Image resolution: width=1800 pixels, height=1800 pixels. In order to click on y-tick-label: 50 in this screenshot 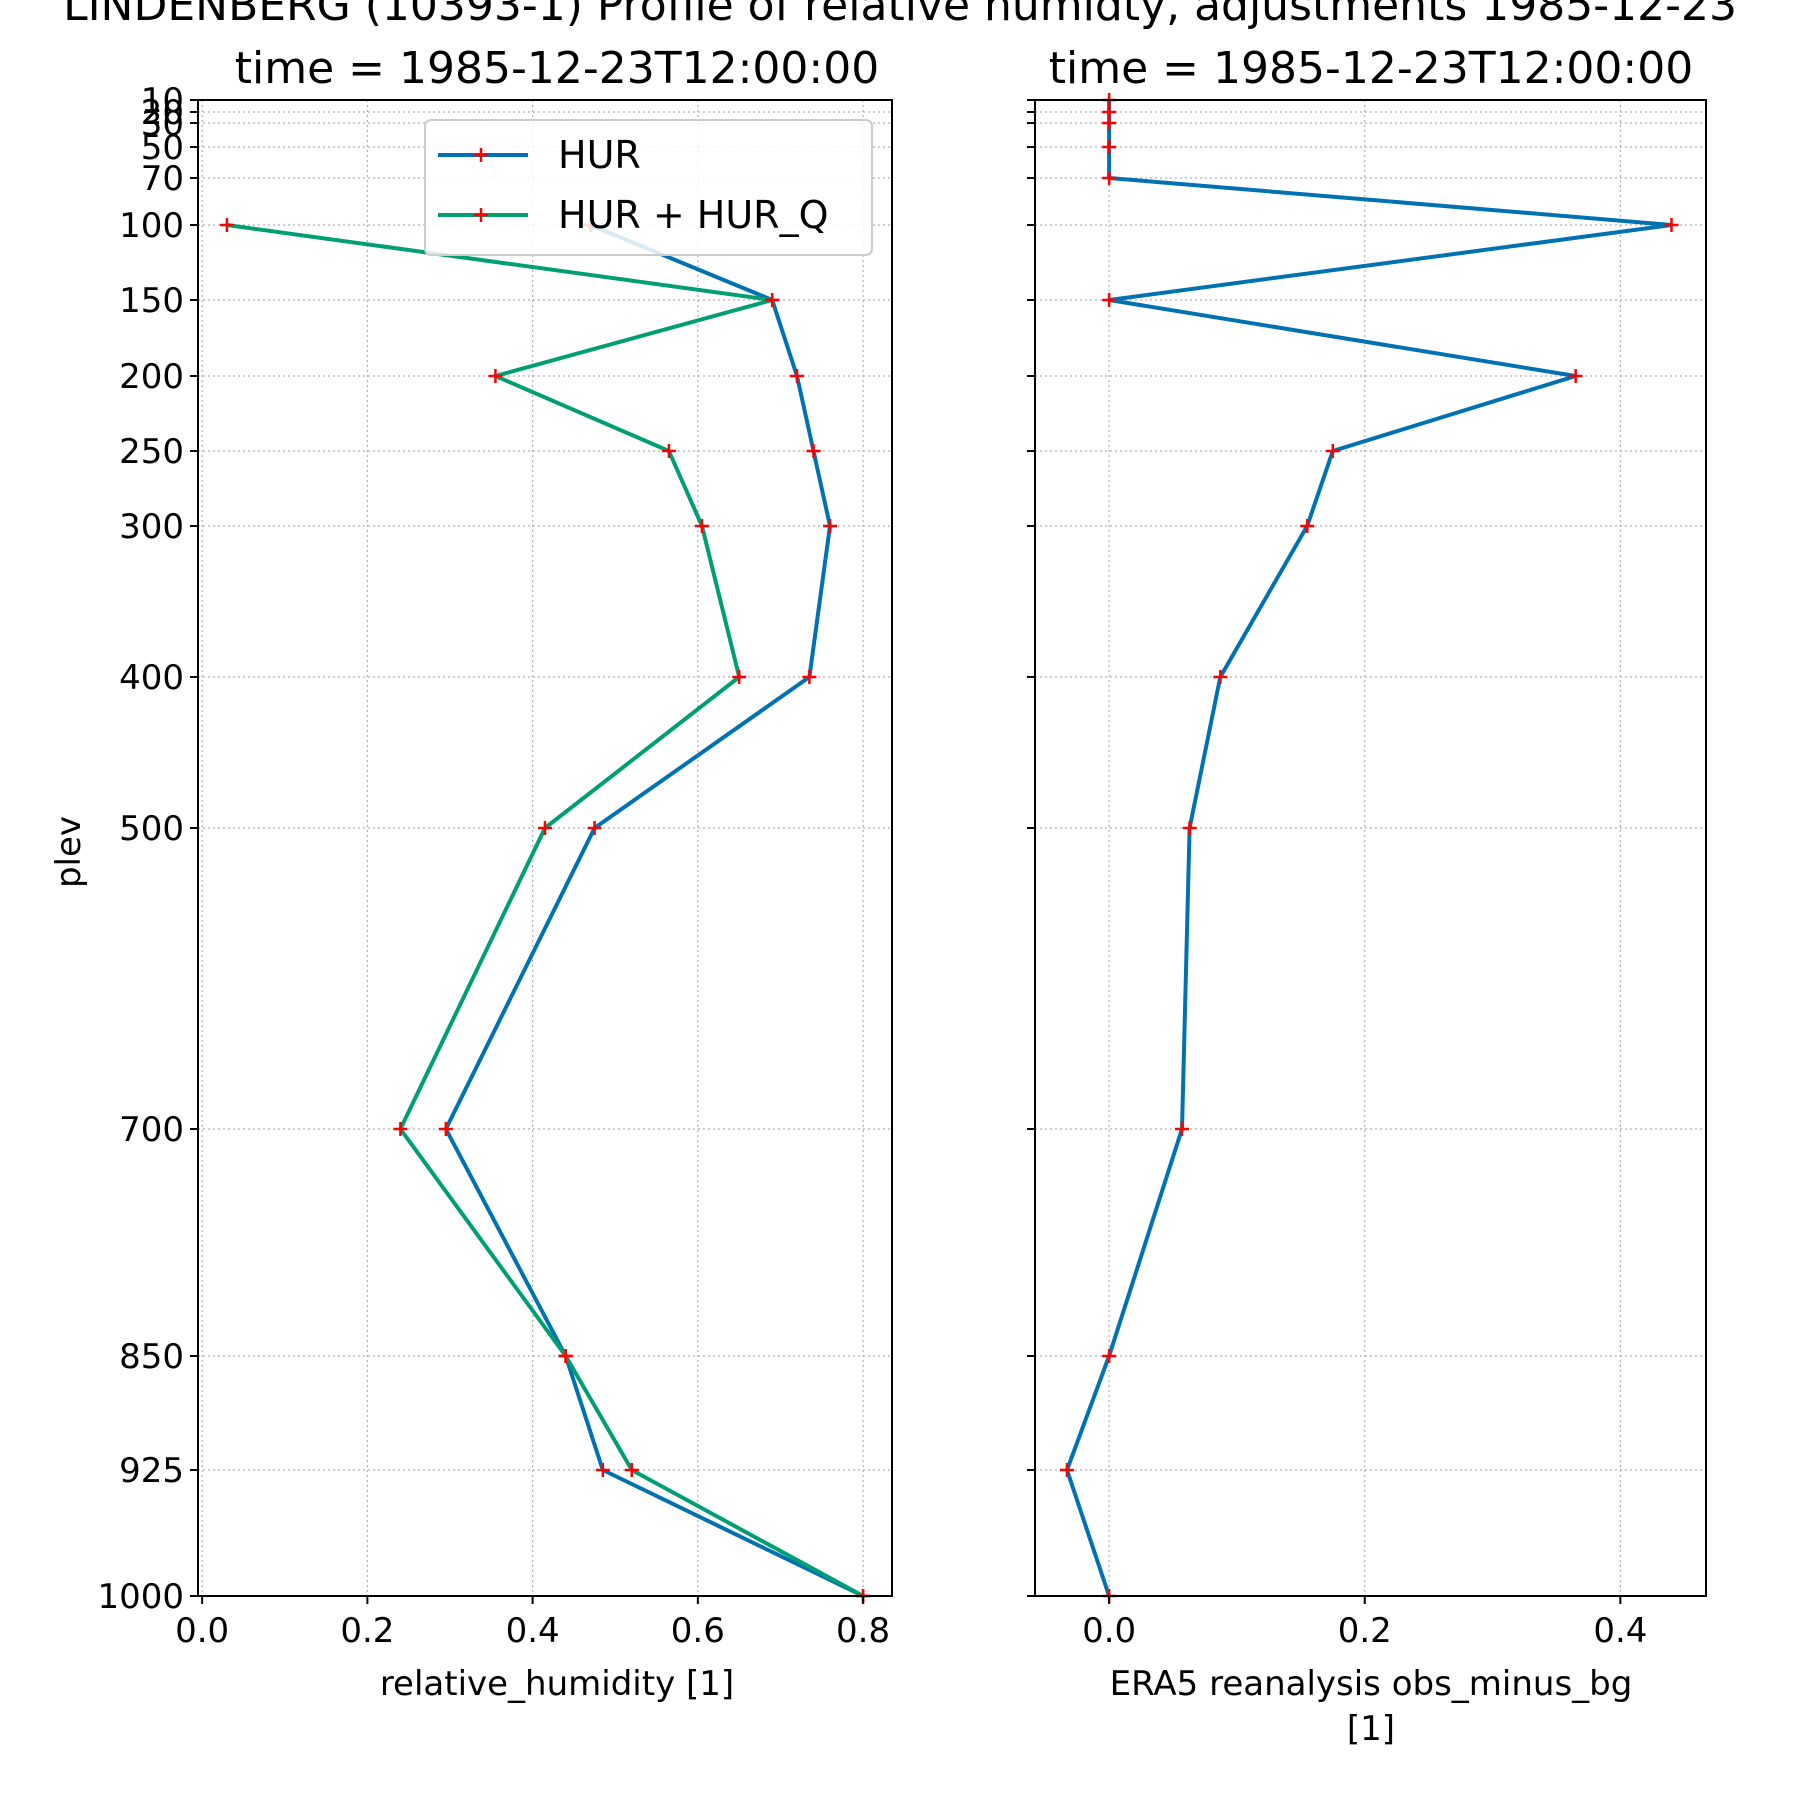, I will do `click(162, 148)`.